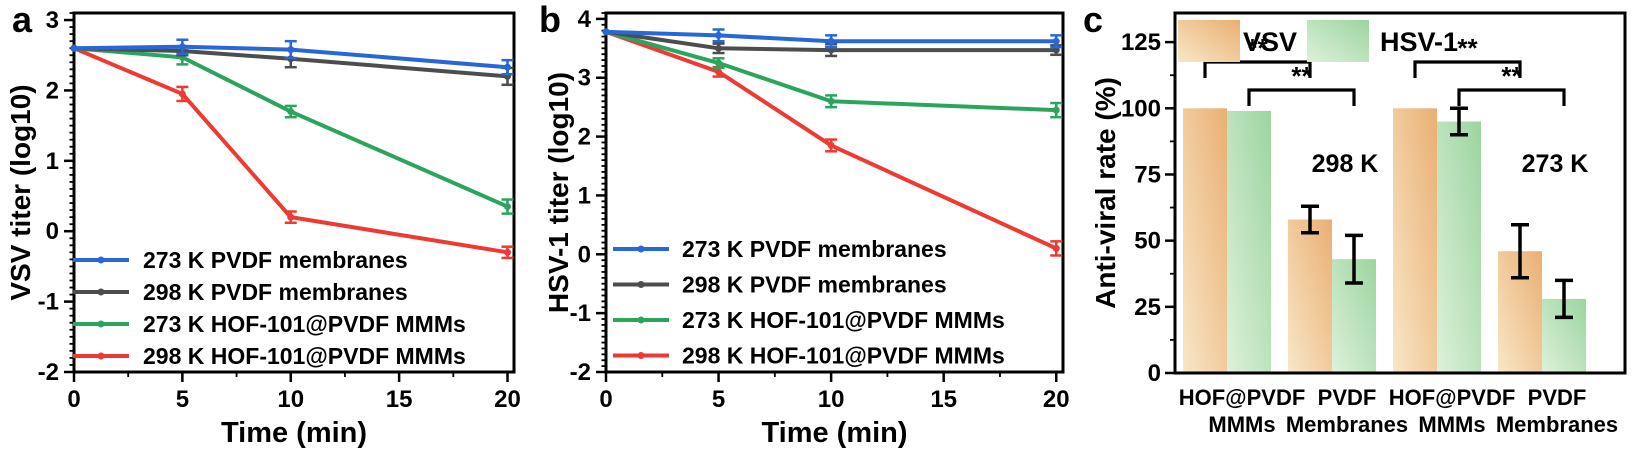  What do you see at coordinates (558, 192) in the screenshot?
I see `svg-text: HSV-1 titer (log10)` at bounding box center [558, 192].